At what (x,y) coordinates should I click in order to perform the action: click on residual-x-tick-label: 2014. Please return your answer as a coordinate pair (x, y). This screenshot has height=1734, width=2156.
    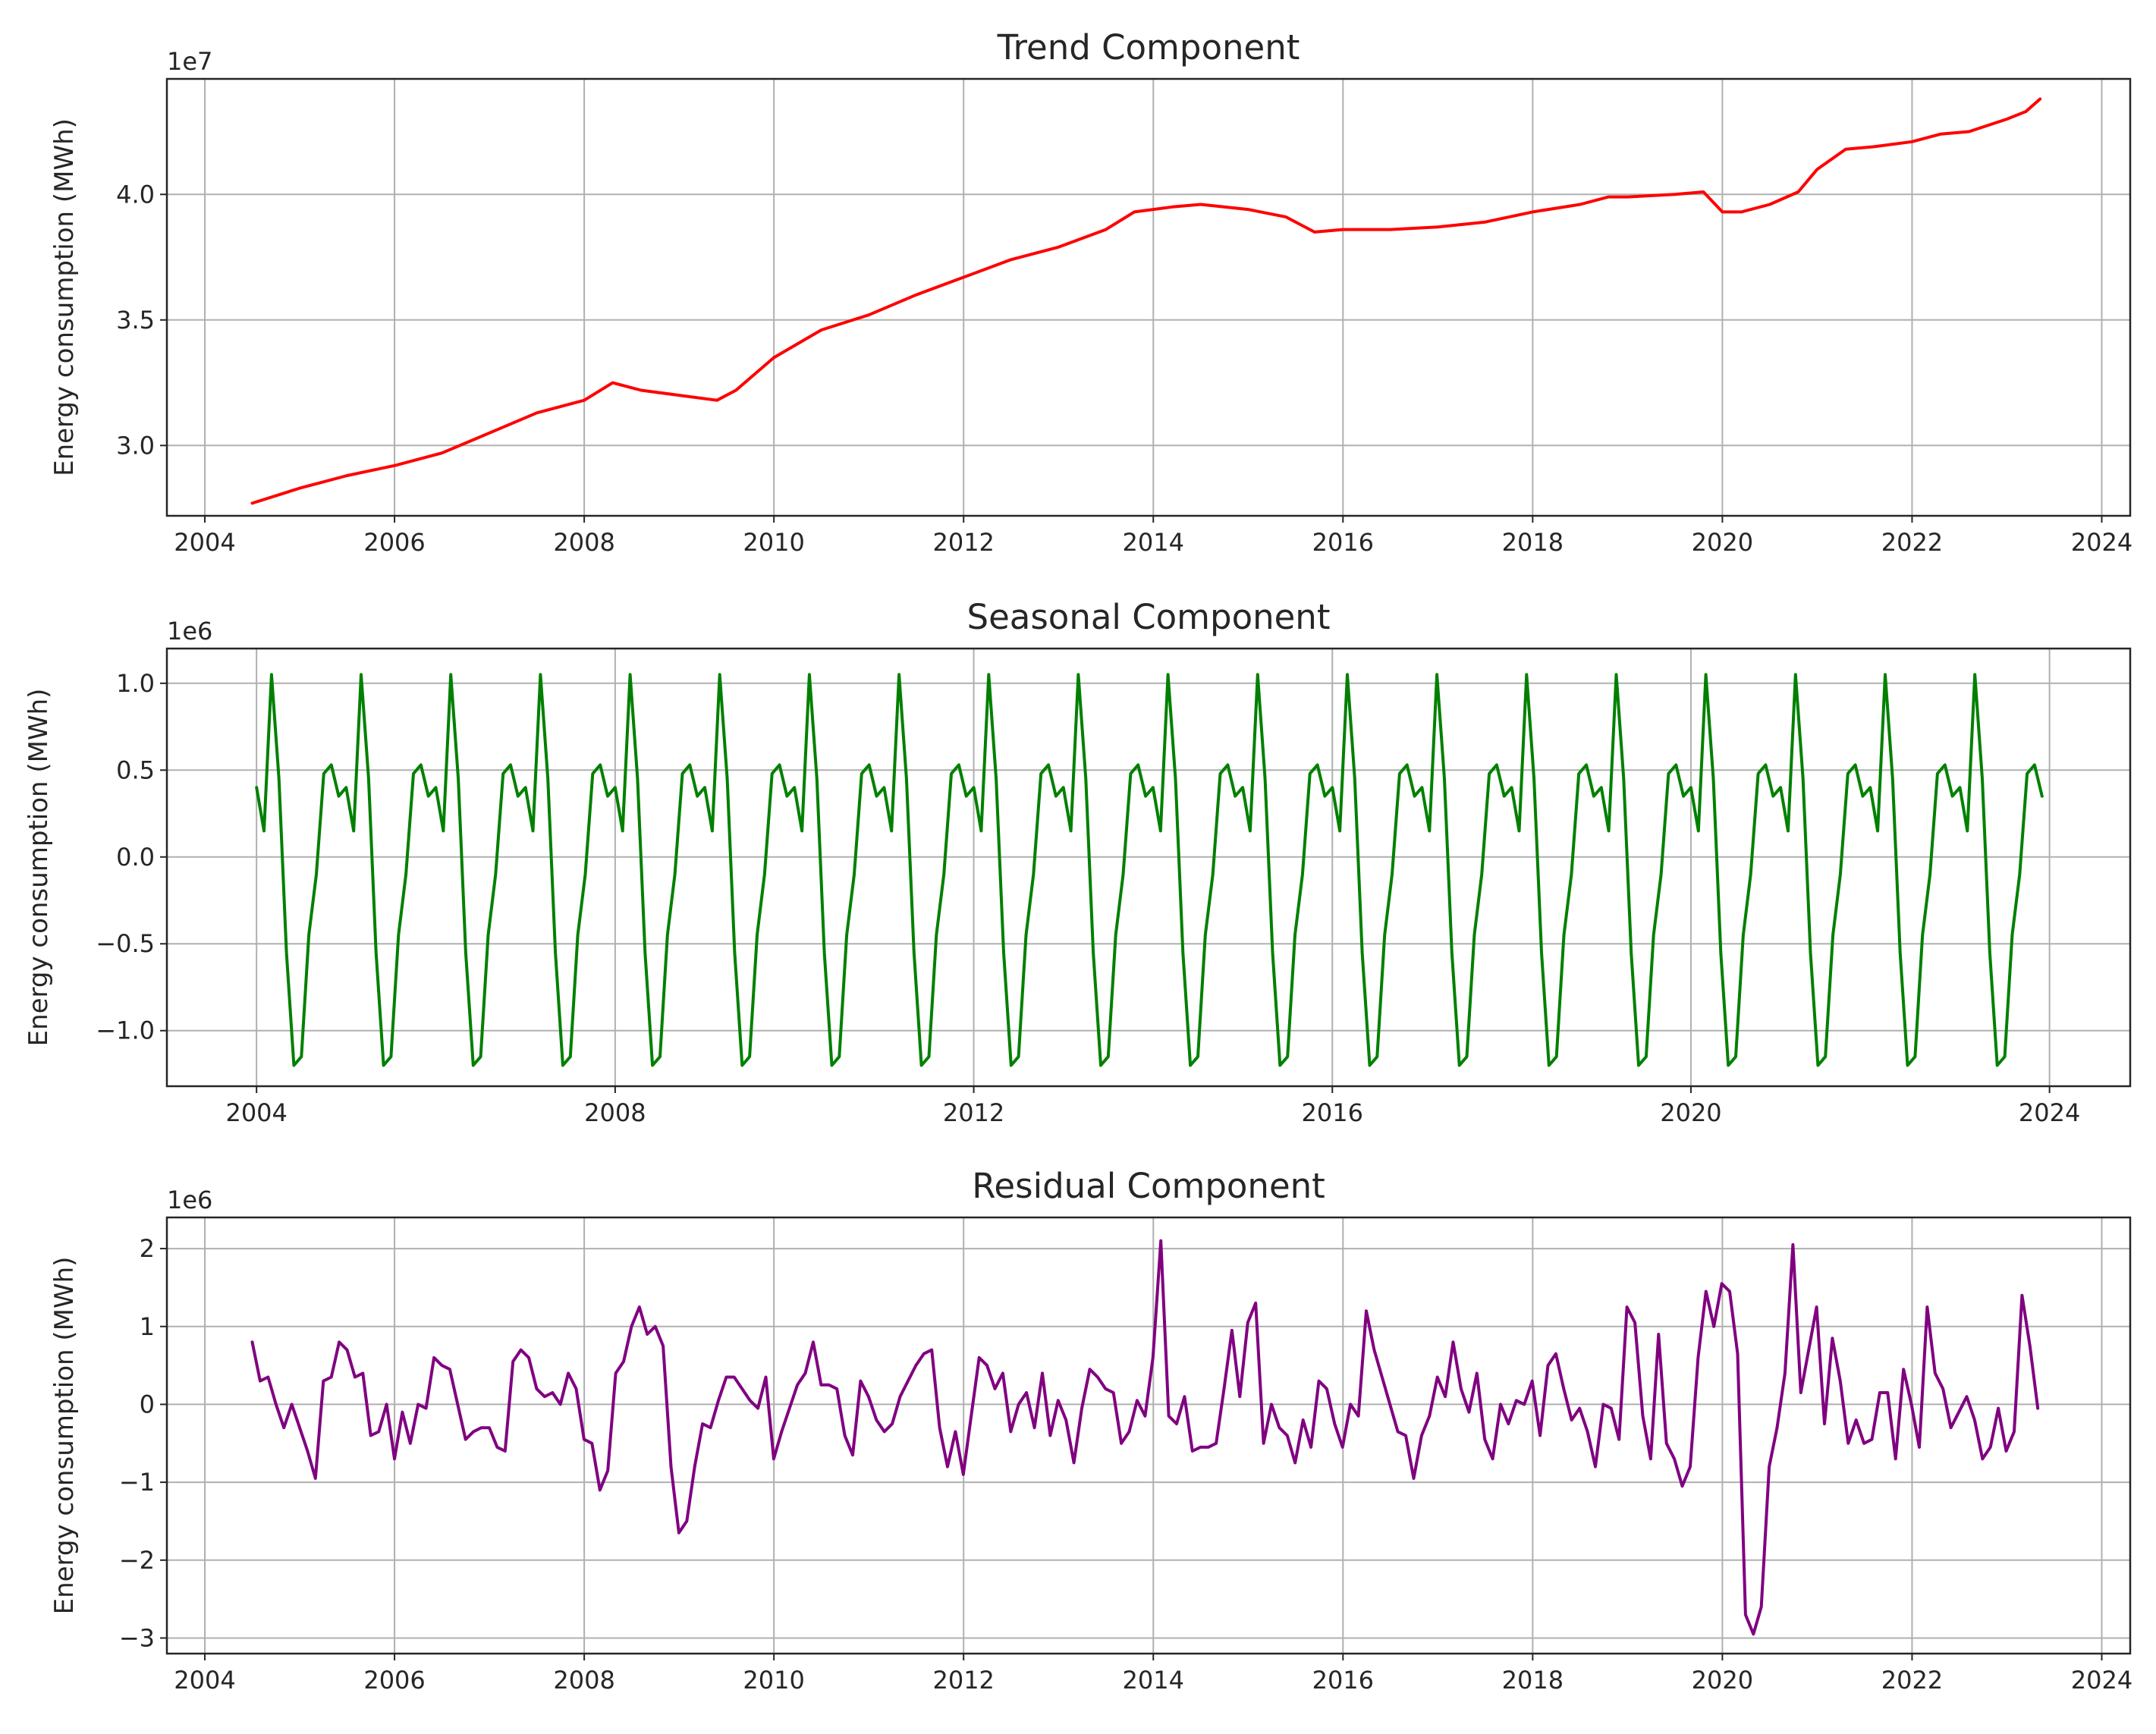
    Looking at the image, I should click on (1153, 1680).